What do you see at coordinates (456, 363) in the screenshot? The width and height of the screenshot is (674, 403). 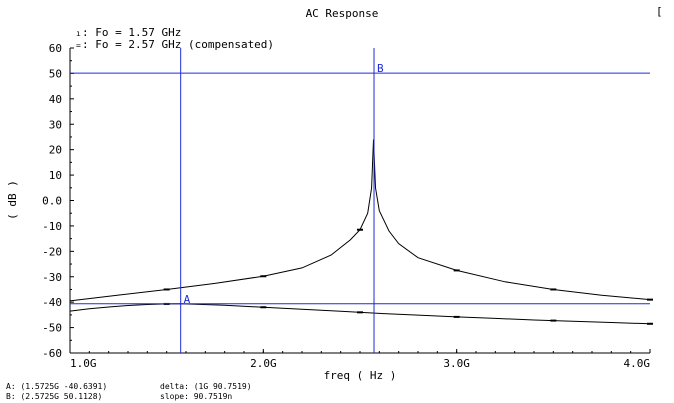 I see `x-tick-label: 3.0G` at bounding box center [456, 363].